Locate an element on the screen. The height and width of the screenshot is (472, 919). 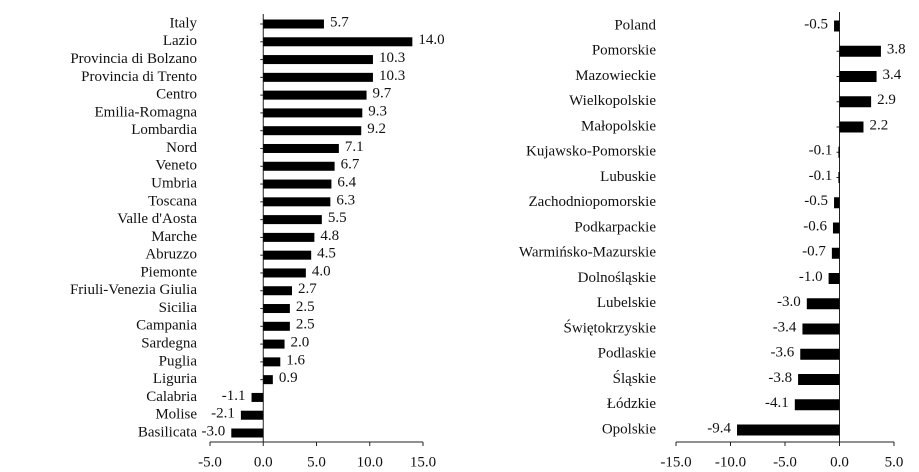
x-tick-label: -10.0 is located at coordinates (730, 462).